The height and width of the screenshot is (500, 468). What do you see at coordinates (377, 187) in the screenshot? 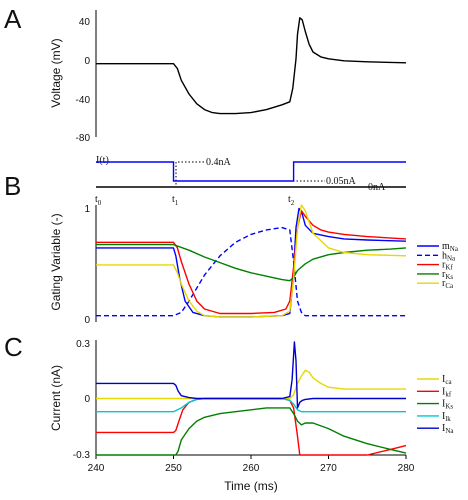
I see `annotation-0nA: 0nA` at bounding box center [377, 187].